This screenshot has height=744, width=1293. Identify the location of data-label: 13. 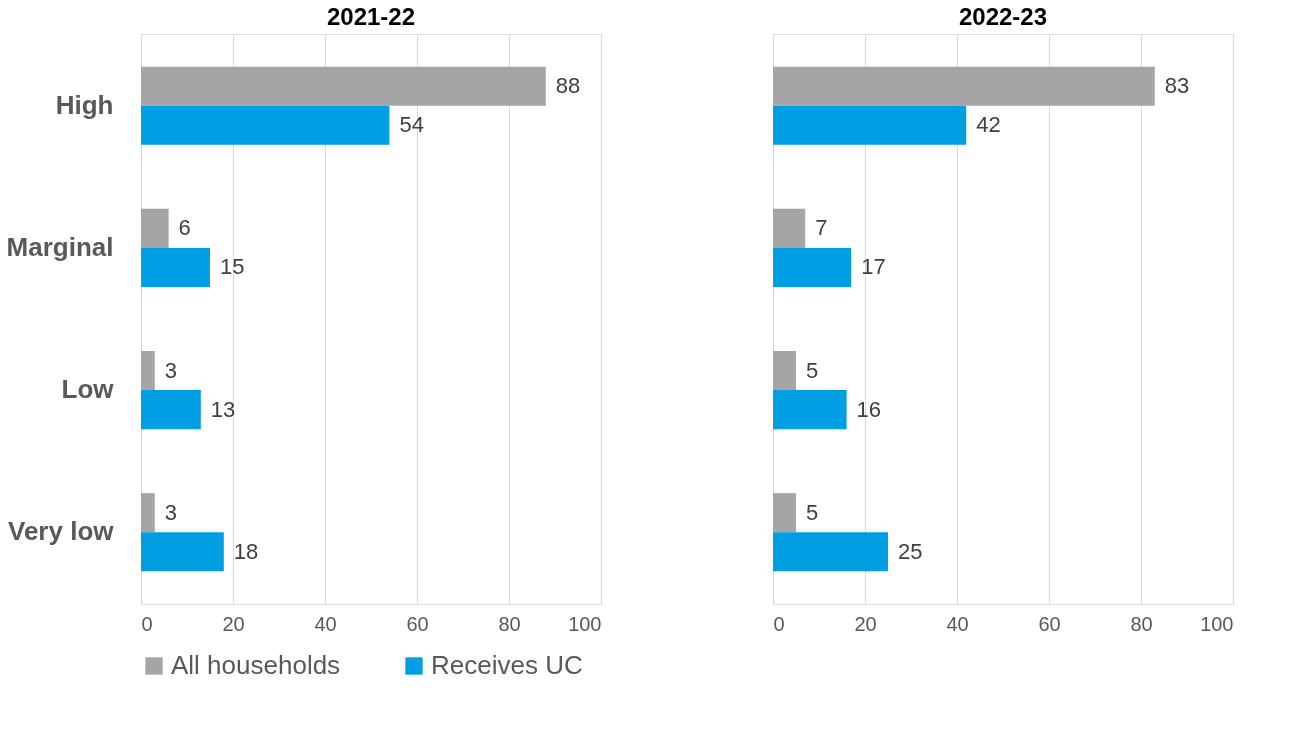
(223, 409).